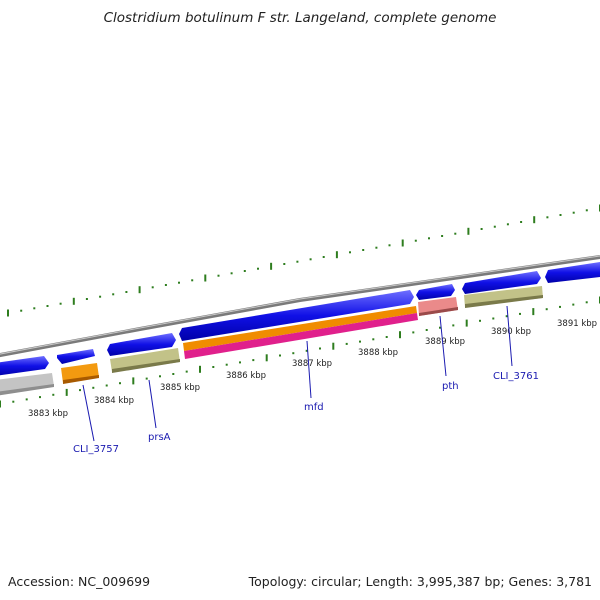 The image size is (600, 600). I want to click on gene-block-orange-shade, so click(81, 379).